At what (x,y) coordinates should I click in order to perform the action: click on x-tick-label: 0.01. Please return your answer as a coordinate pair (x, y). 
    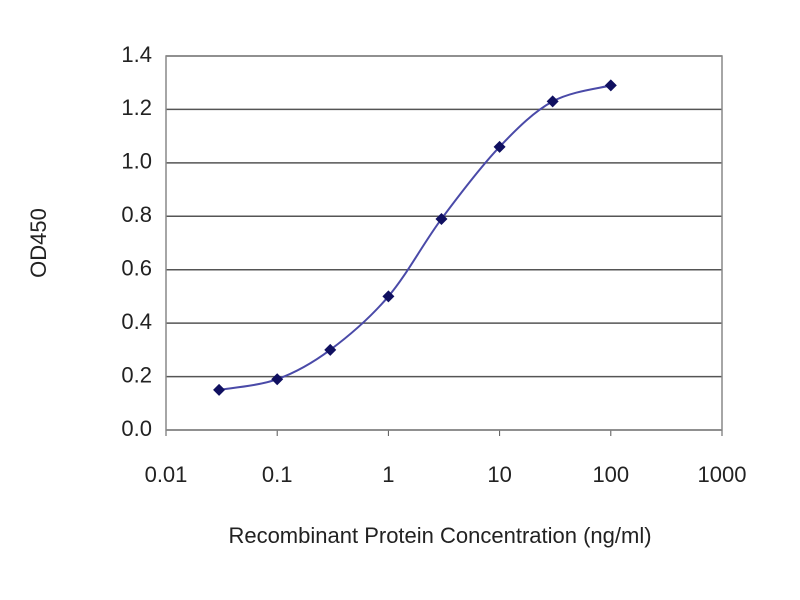
    Looking at the image, I should click on (166, 474).